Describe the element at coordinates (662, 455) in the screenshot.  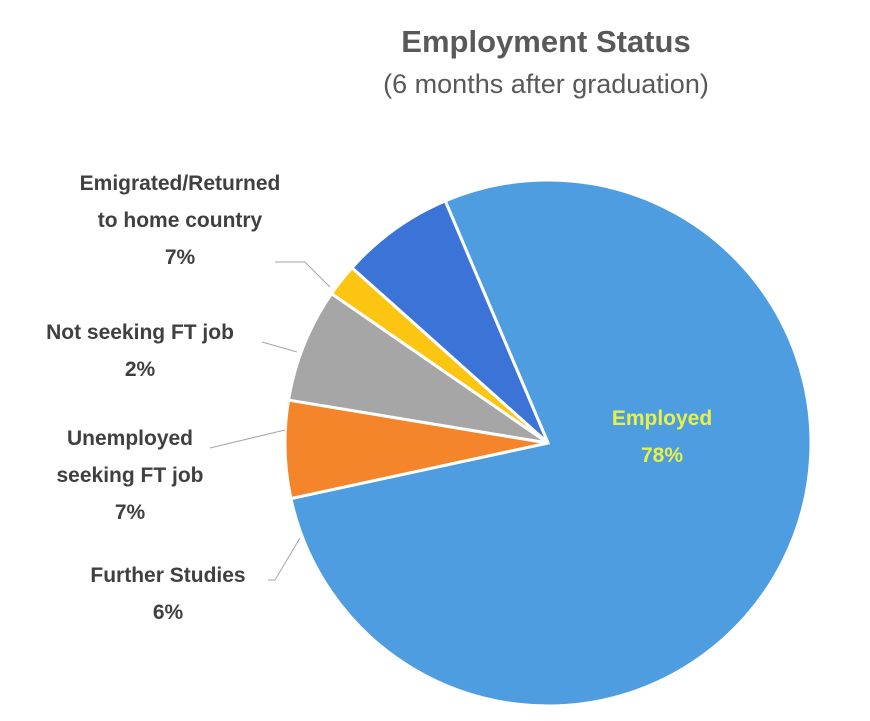
I see `slice-percent-employed: 78%` at that location.